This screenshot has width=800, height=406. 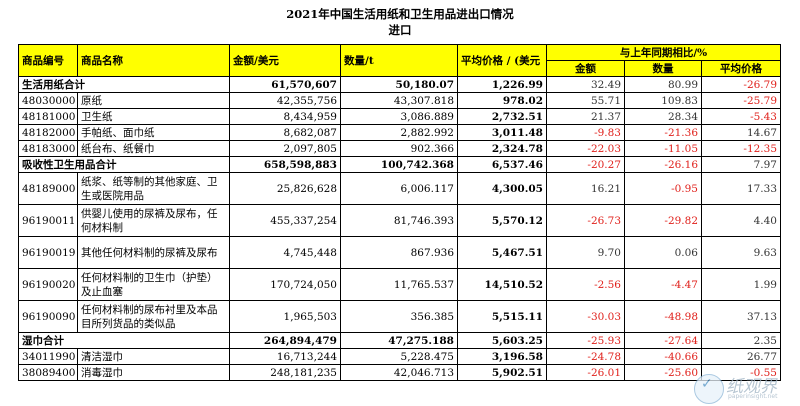 What do you see at coordinates (399, 316) in the screenshot?
I see `cell-quantity: 356.385` at bounding box center [399, 316].